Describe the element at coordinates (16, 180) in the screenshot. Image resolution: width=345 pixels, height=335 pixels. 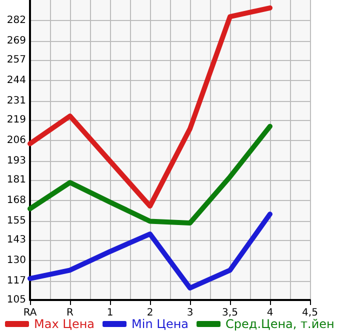
I see `y-tick-label: 181` at that location.